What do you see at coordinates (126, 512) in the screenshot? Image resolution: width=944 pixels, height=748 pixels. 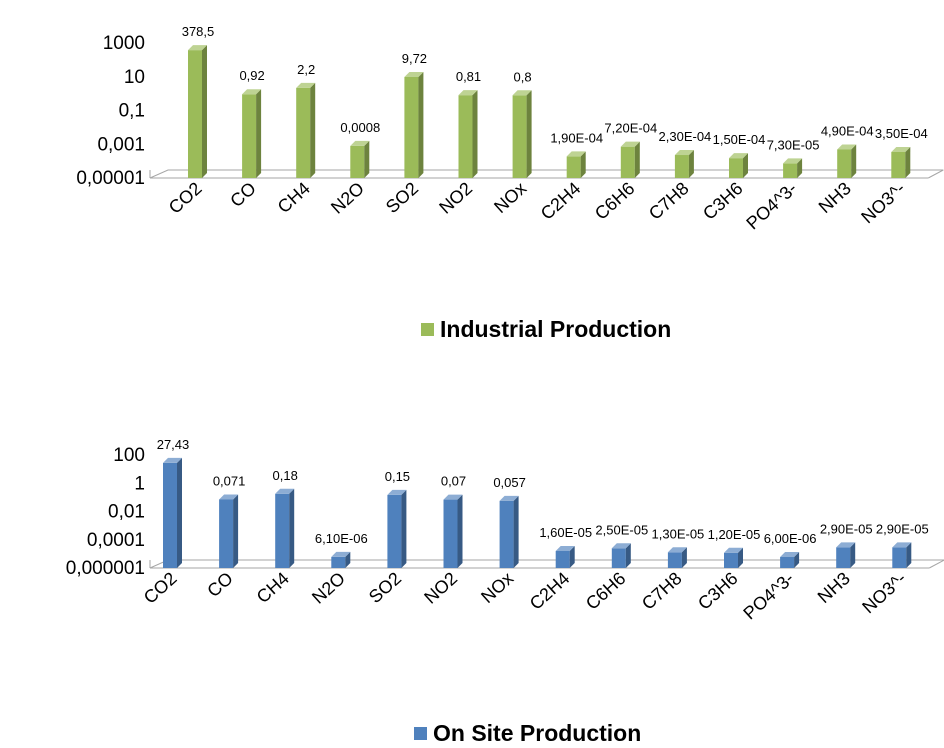 I see `y-tick-label: 0,01` at bounding box center [126, 512].